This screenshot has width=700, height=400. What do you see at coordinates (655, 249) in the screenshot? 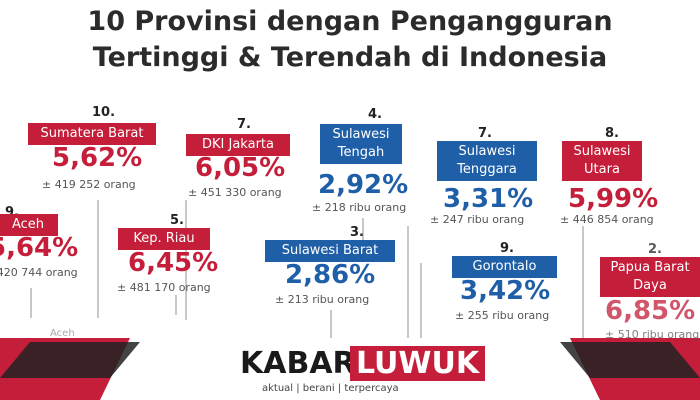
I see `rank: 2.` at bounding box center [655, 249].